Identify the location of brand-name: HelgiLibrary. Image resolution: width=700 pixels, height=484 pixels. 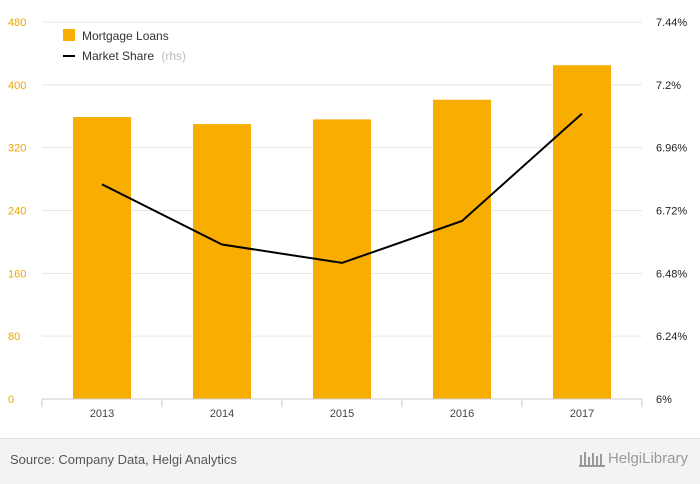
(647, 458).